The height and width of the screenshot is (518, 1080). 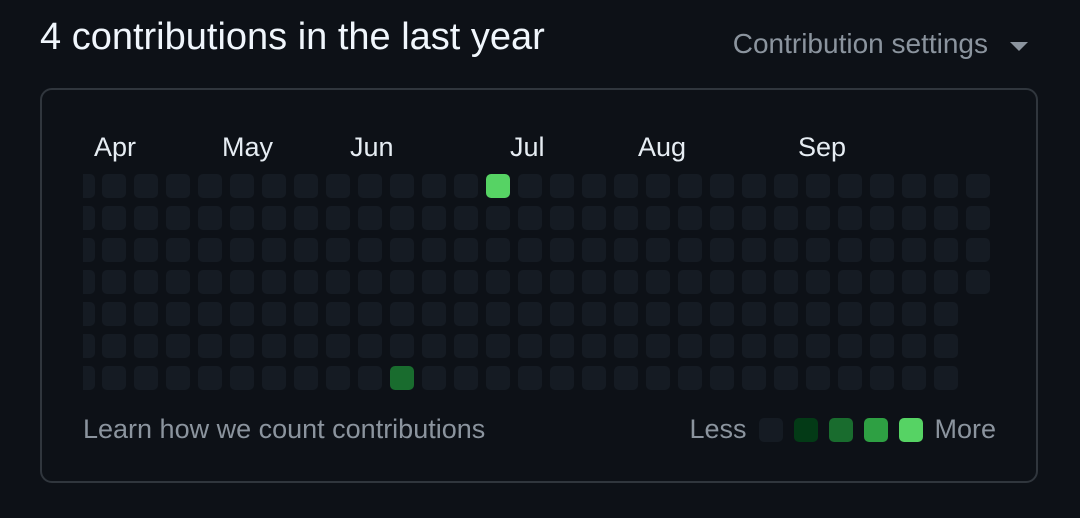 What do you see at coordinates (284, 429) in the screenshot?
I see `learn-contributions-link: Learn how we count contributions` at bounding box center [284, 429].